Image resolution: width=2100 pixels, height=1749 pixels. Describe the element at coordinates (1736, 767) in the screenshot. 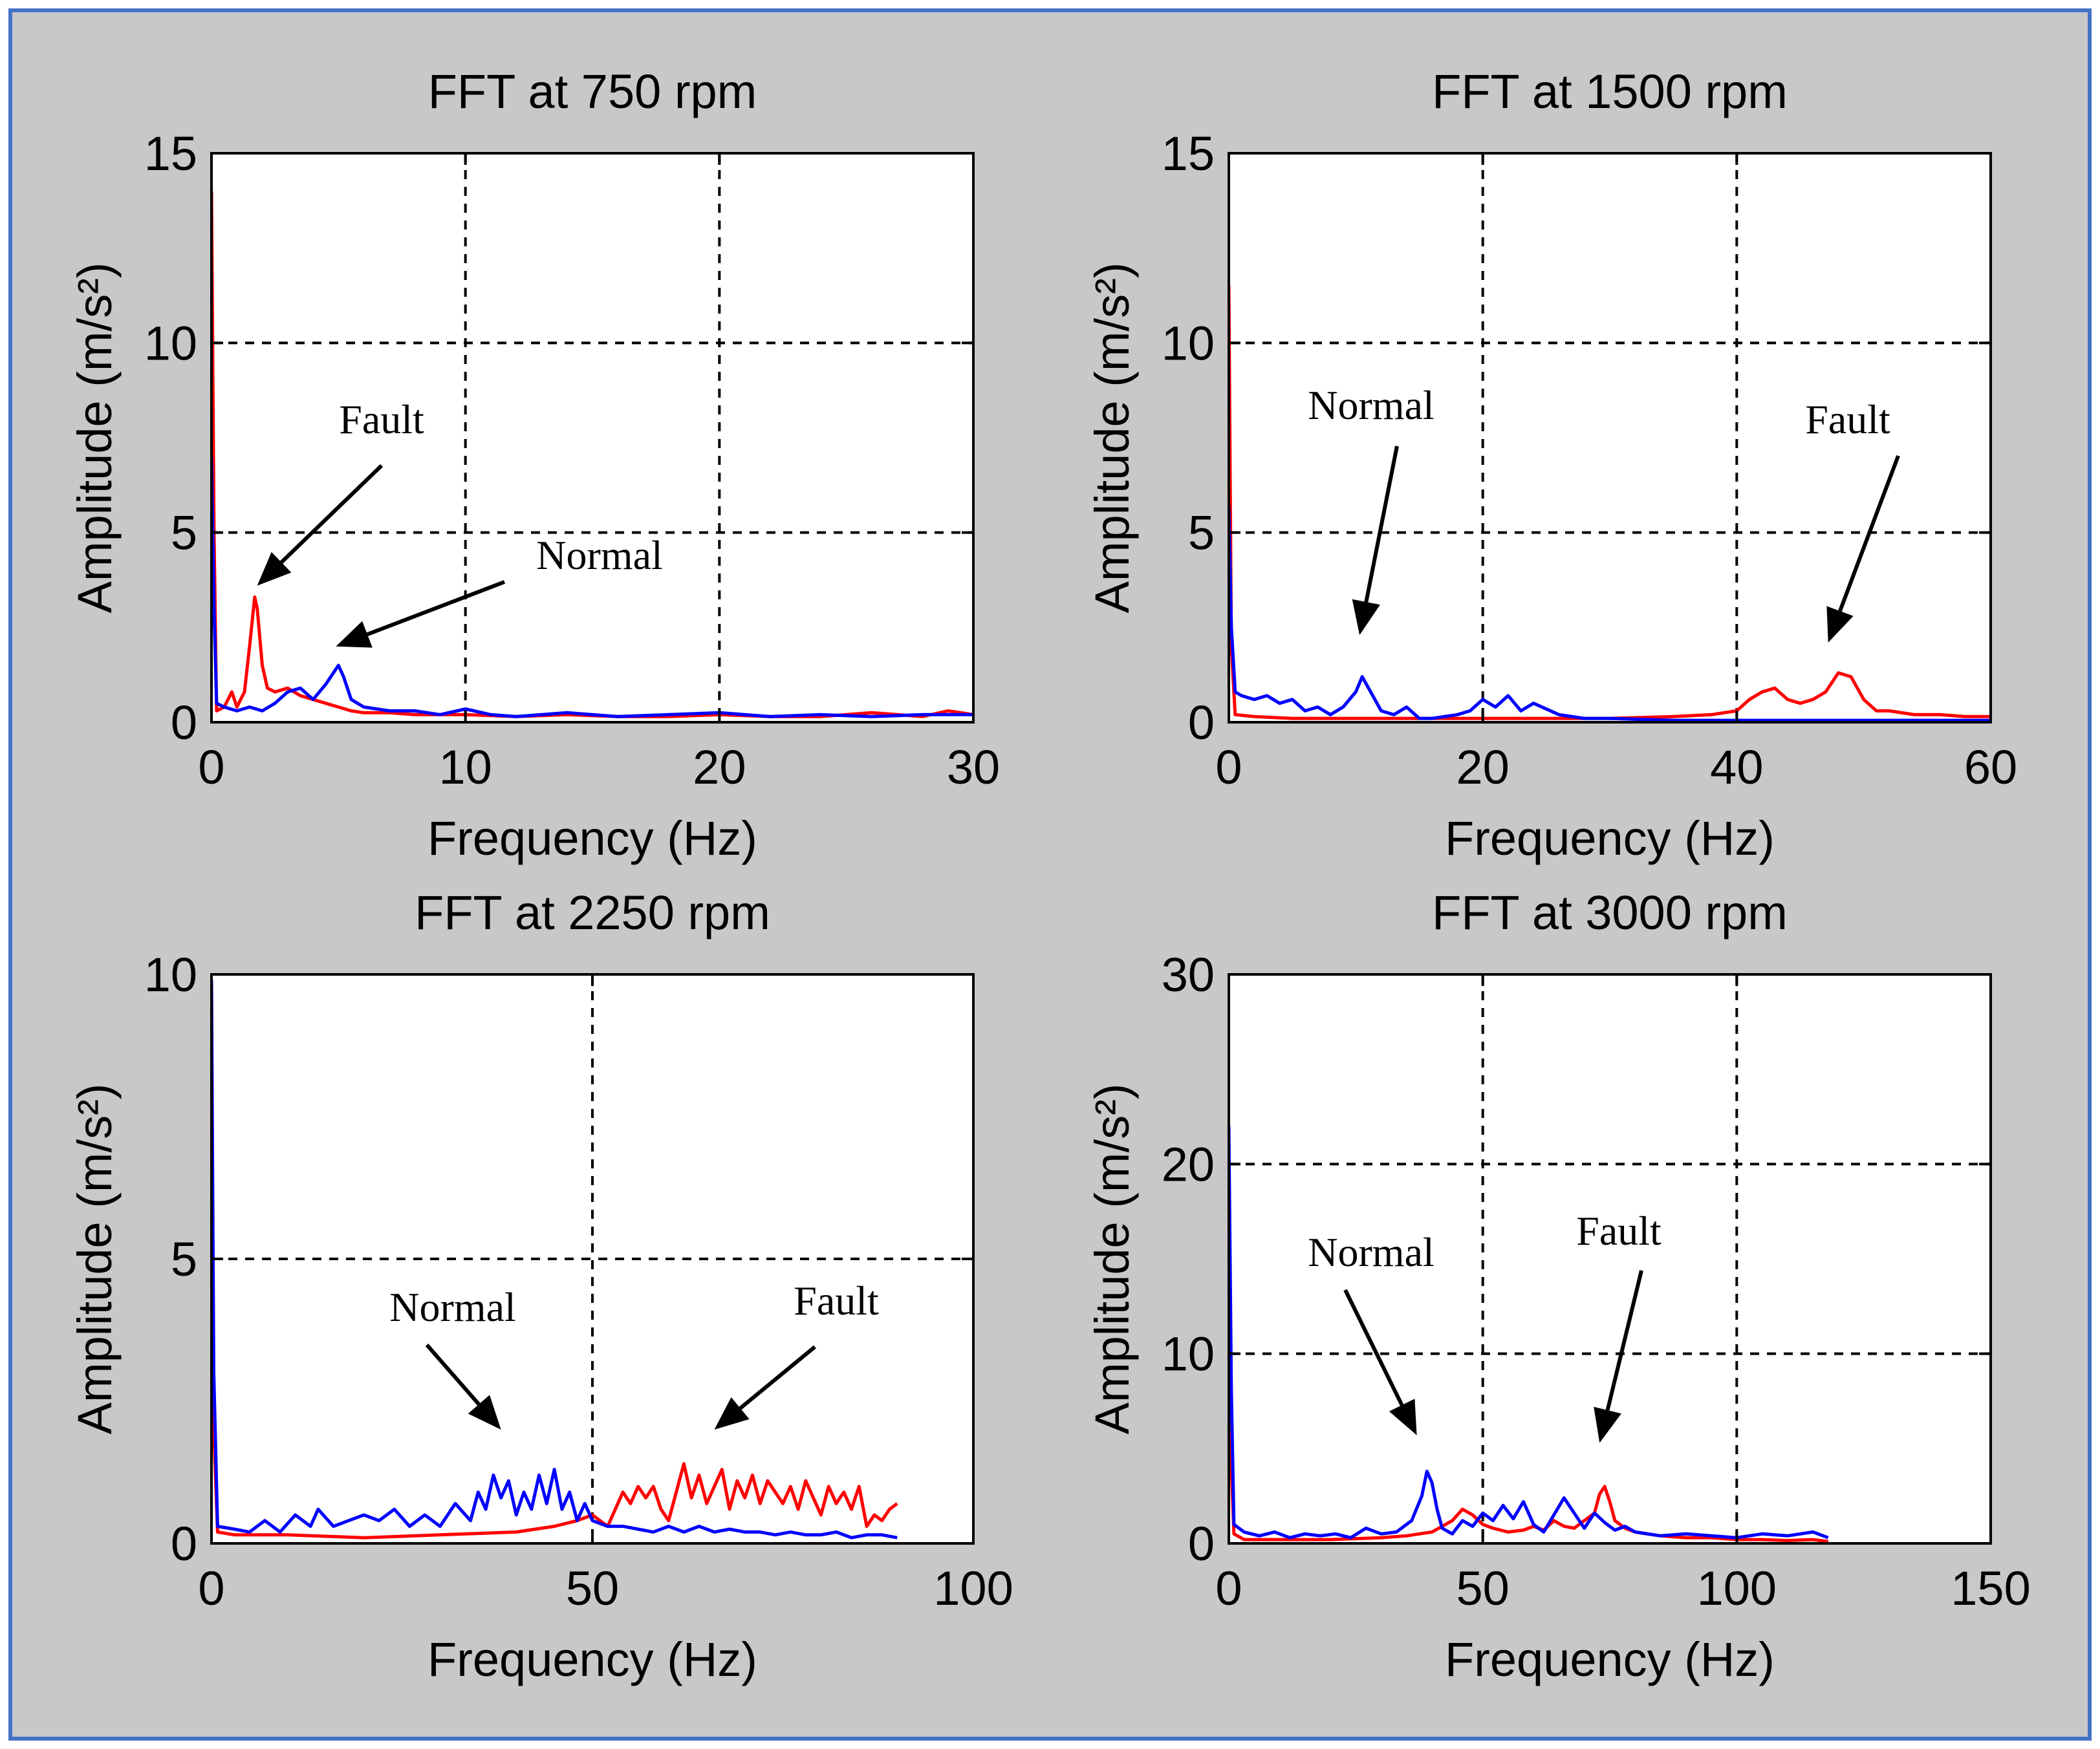

I see `x-tick-label: 40` at that location.